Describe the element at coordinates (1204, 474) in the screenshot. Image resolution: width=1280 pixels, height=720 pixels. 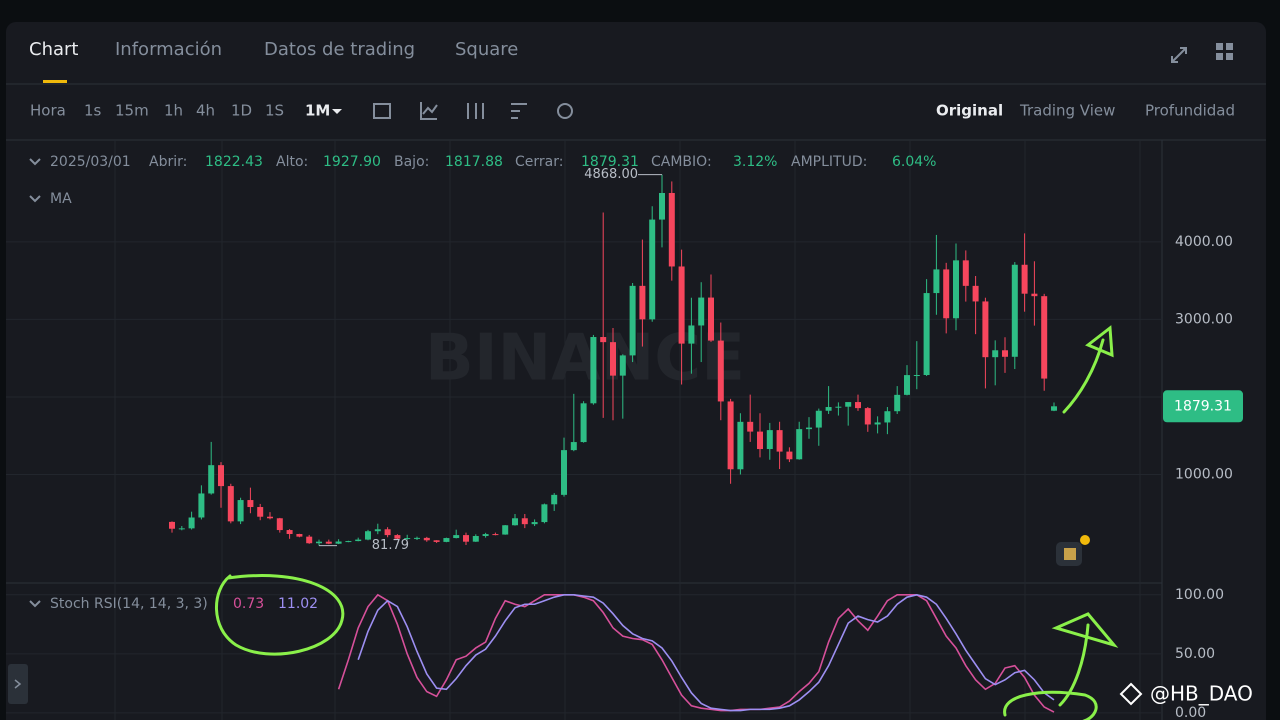
I see `y-tick-label: 1000.00` at that location.